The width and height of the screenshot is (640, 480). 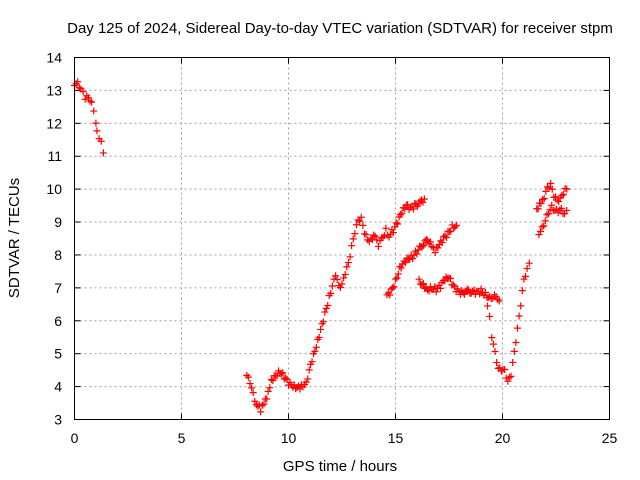 What do you see at coordinates (54, 189) in the screenshot?
I see `y-tick-label: 10` at bounding box center [54, 189].